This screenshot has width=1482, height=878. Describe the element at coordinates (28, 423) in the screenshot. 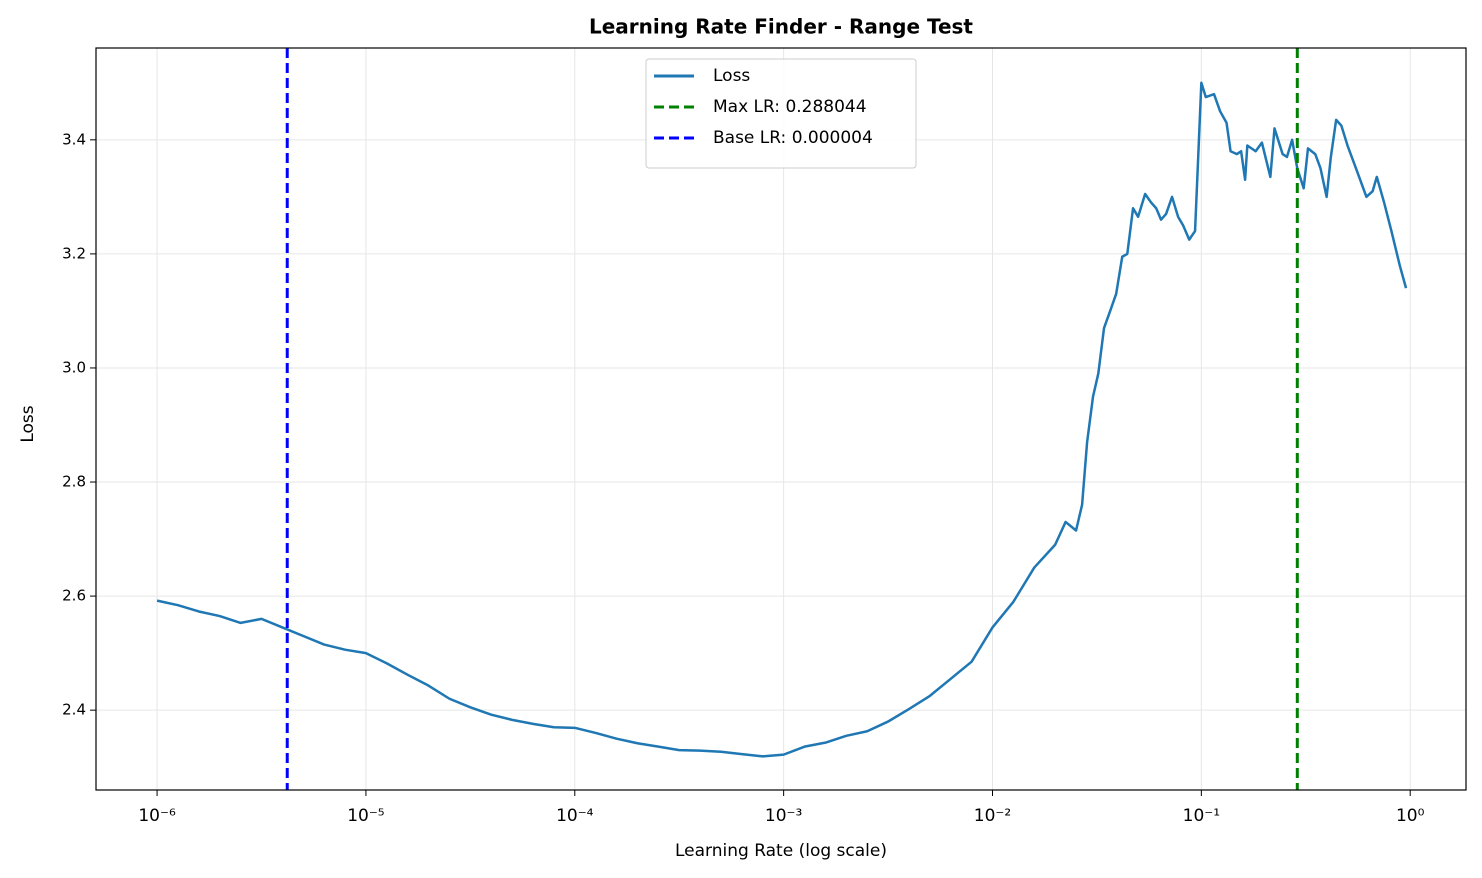

I see `y-axis-label: Loss` at that location.